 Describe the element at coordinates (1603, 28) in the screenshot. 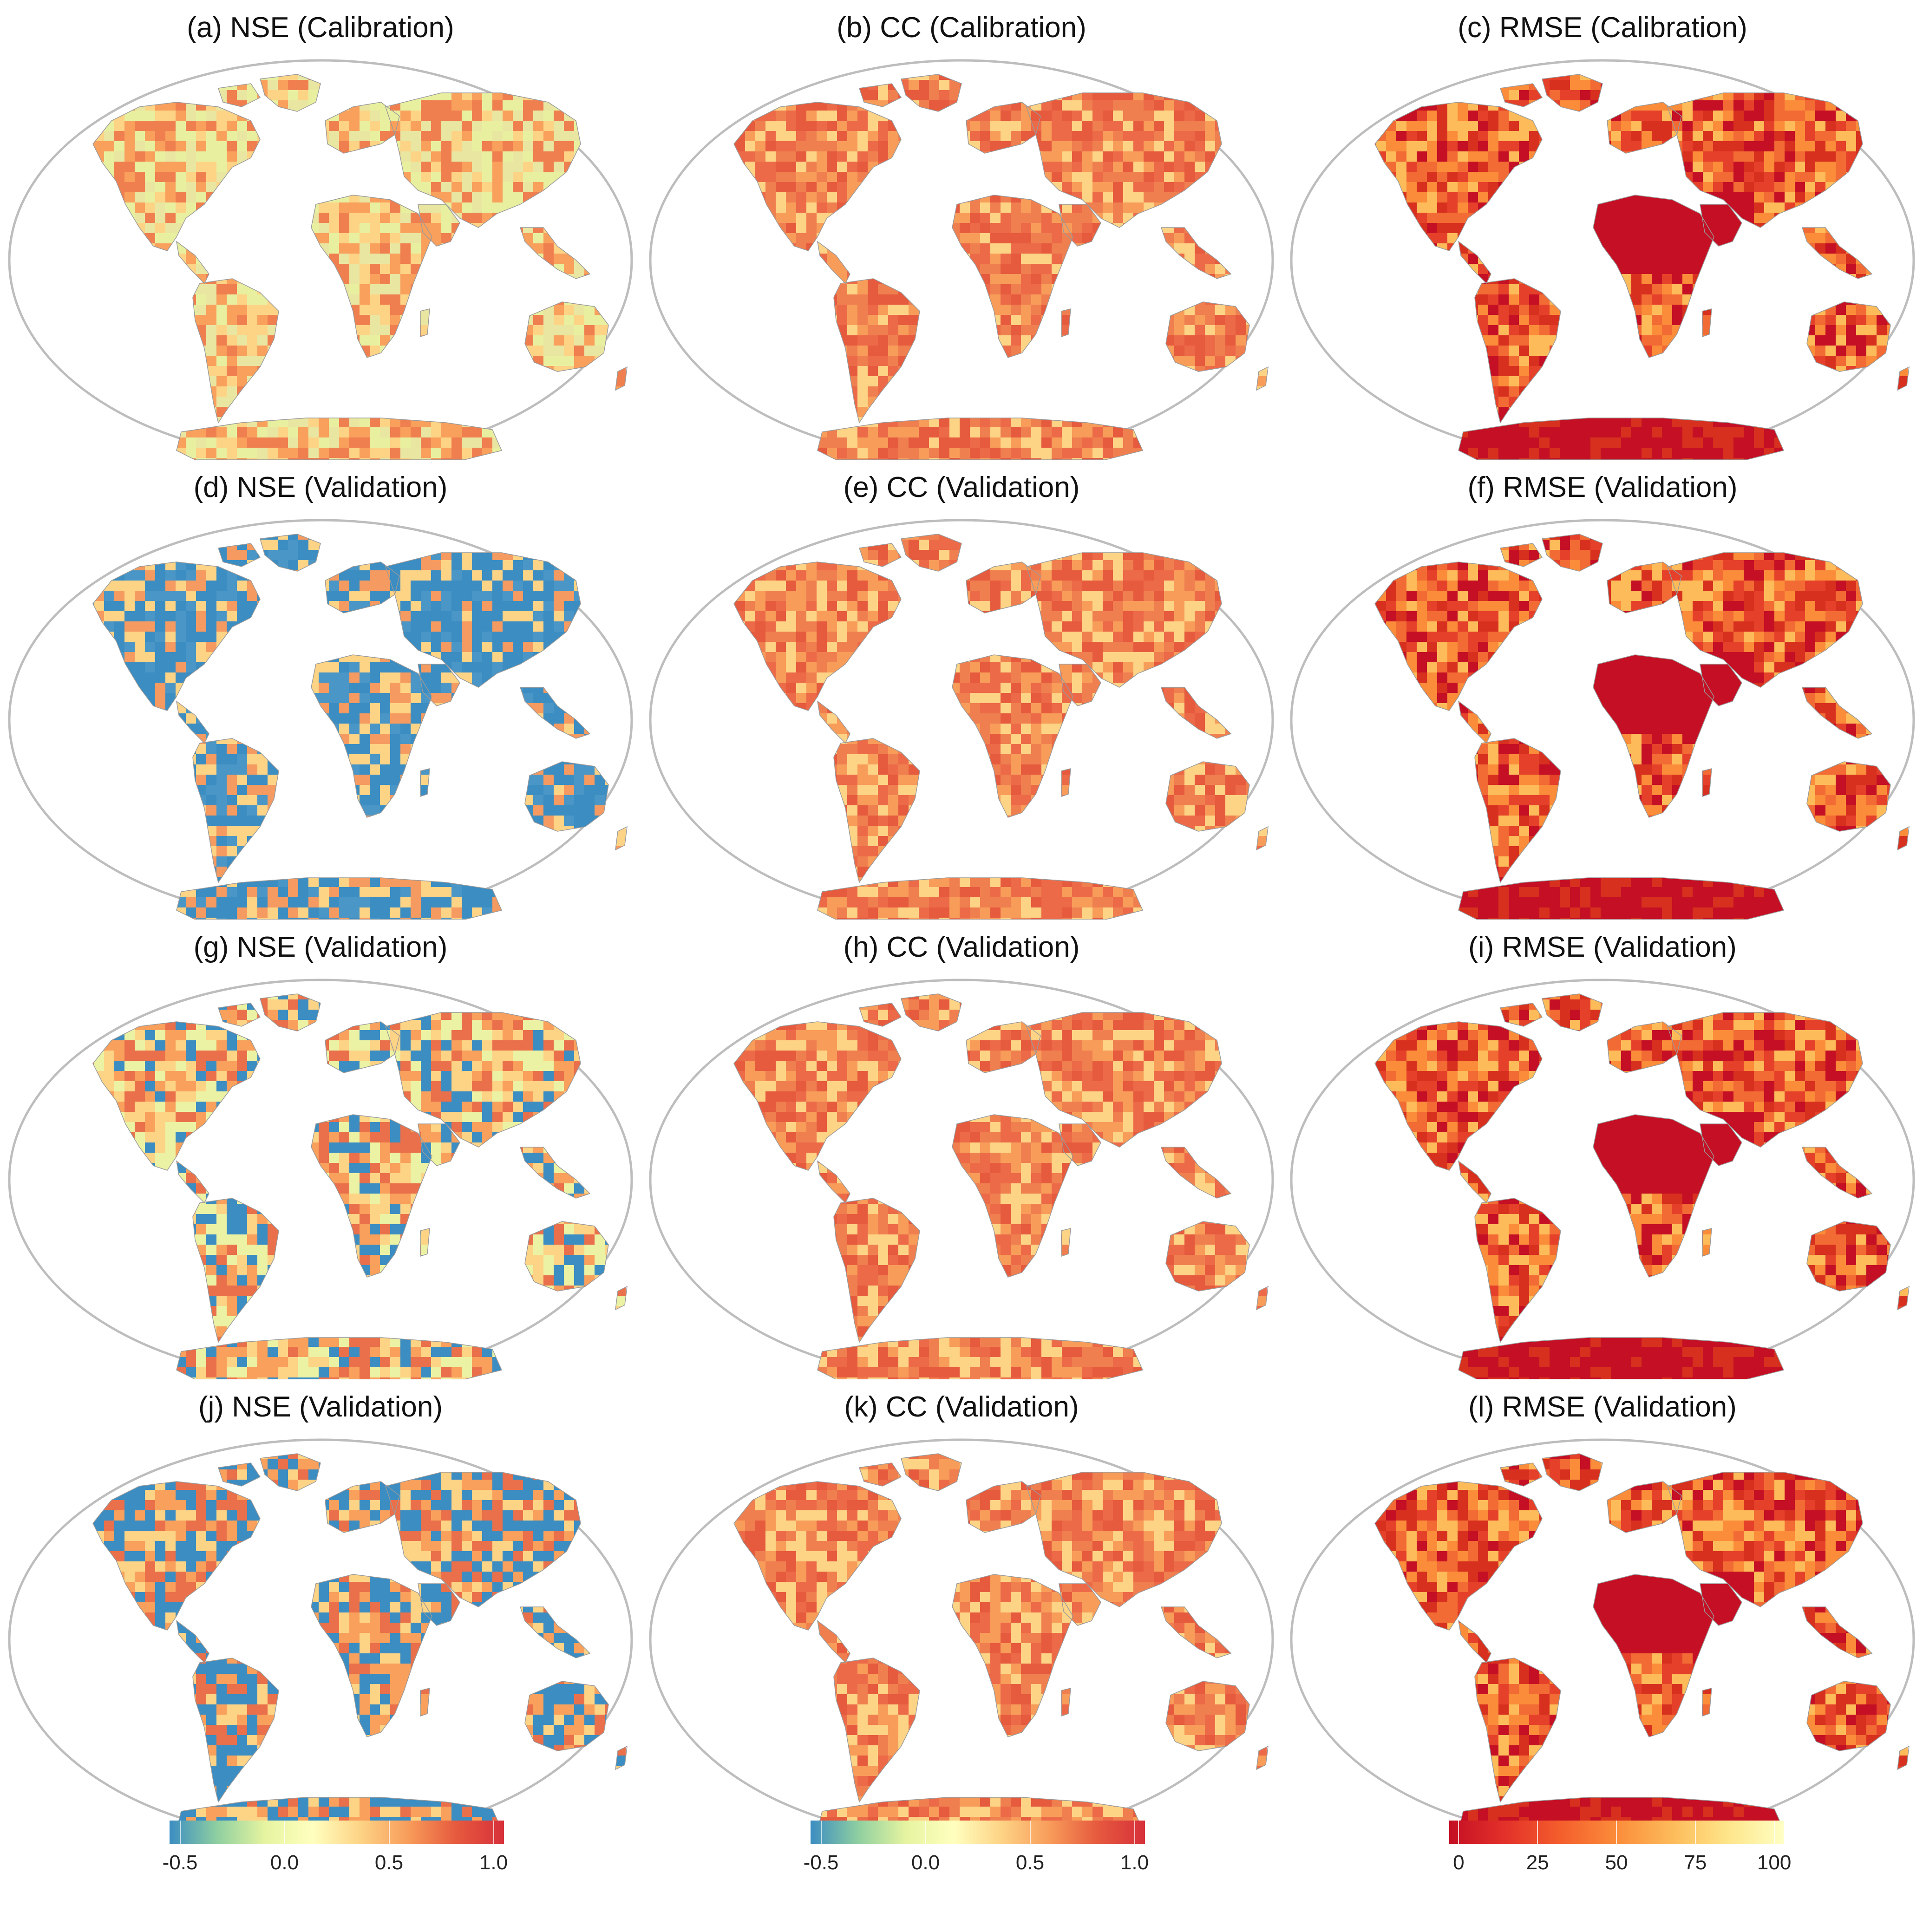

I see `panel-title: (c) RMSE (Calibration)` at that location.